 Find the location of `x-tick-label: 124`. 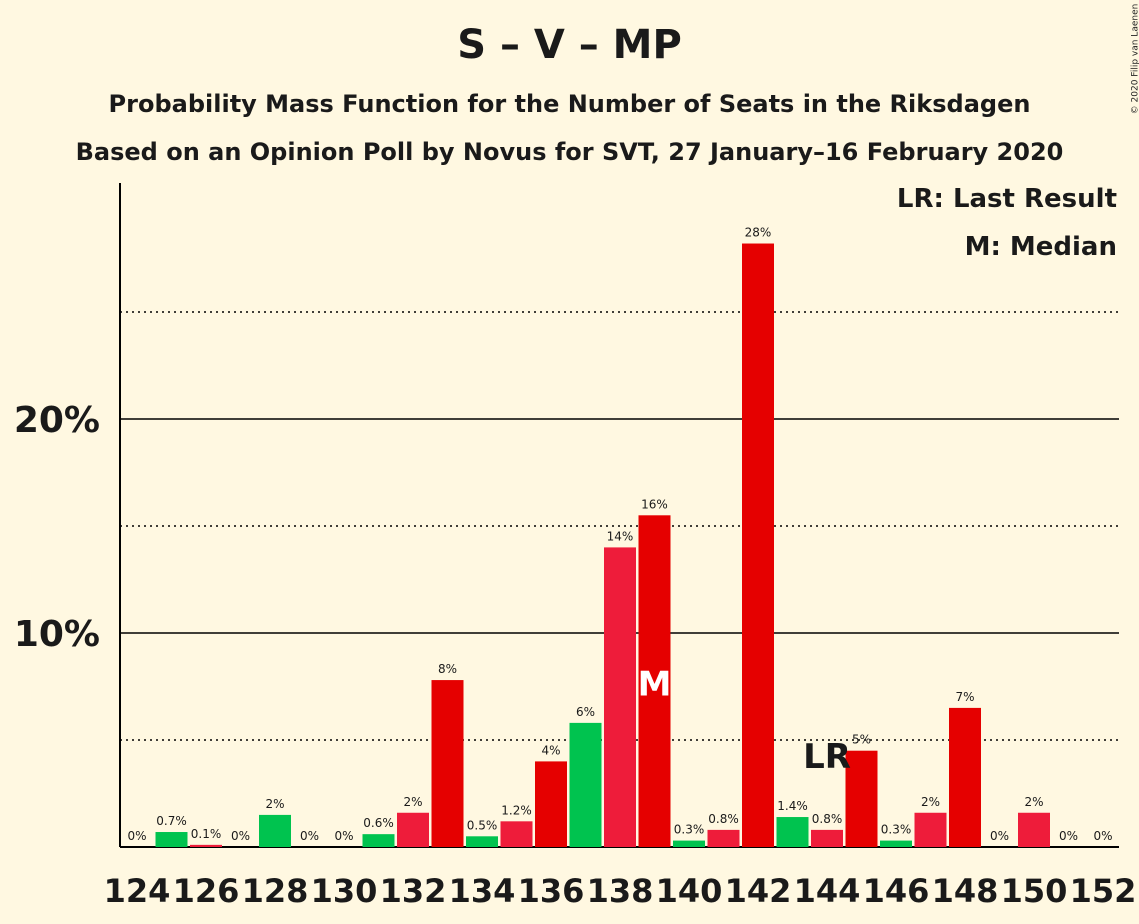

x-tick-label: 124 is located at coordinates (137, 891).